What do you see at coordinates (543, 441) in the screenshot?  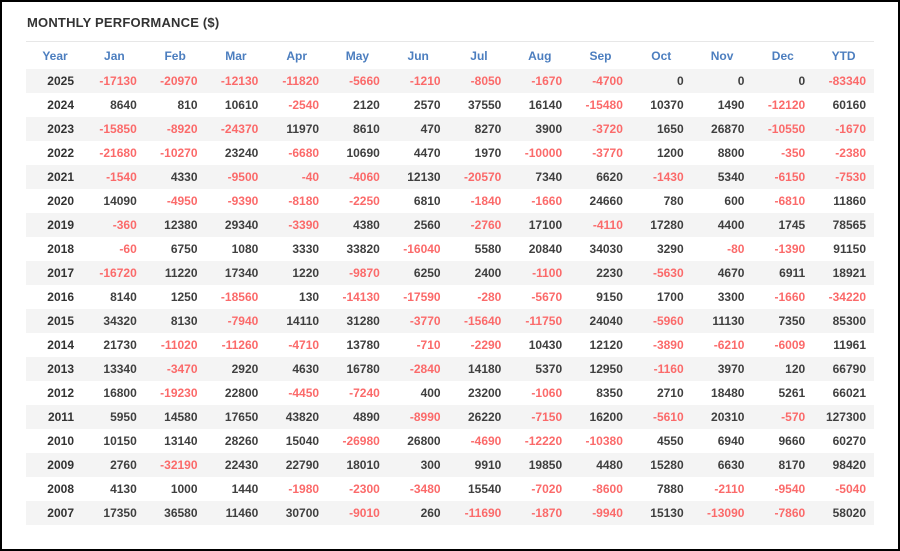 I see `cell-aug: -12220` at bounding box center [543, 441].